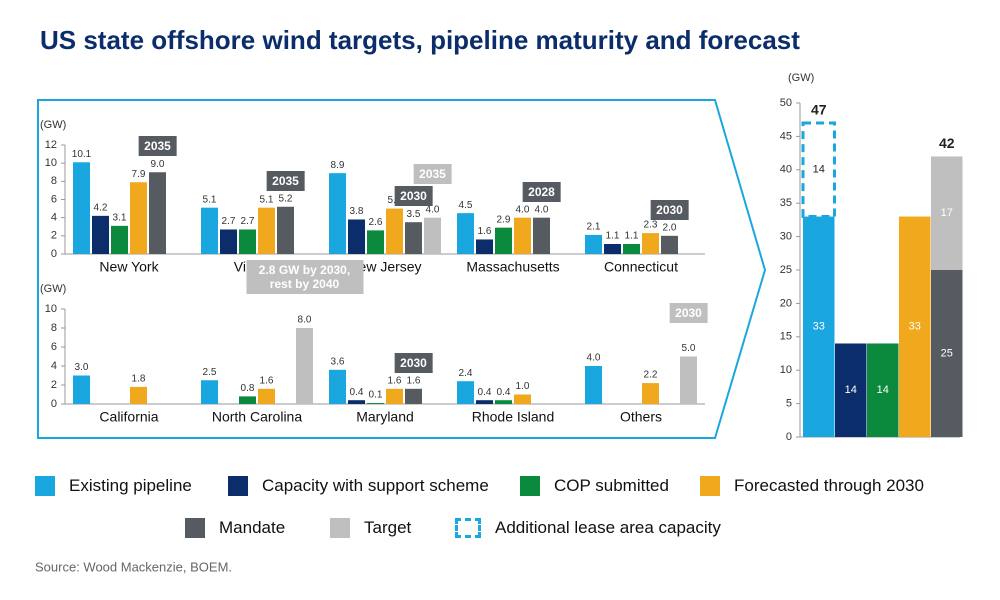 The height and width of the screenshot is (600, 1000). Describe the element at coordinates (541, 191) in the screenshot. I see `year-label: 2028` at that location.